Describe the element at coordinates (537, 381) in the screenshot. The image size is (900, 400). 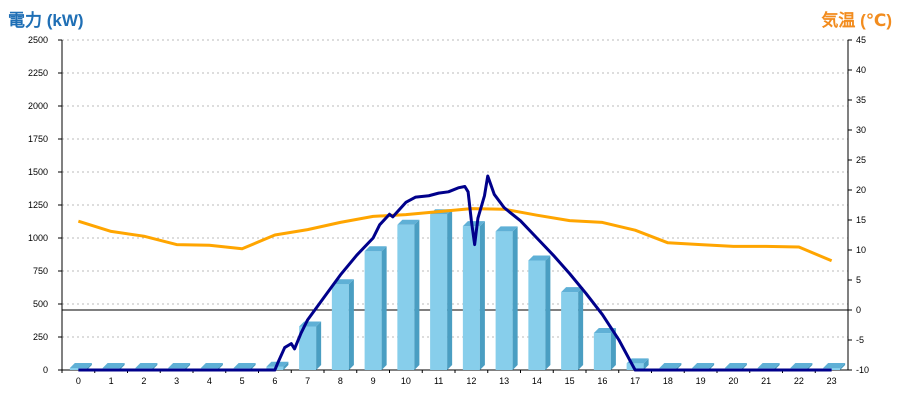
I see `x-tick-label: 14` at that location.